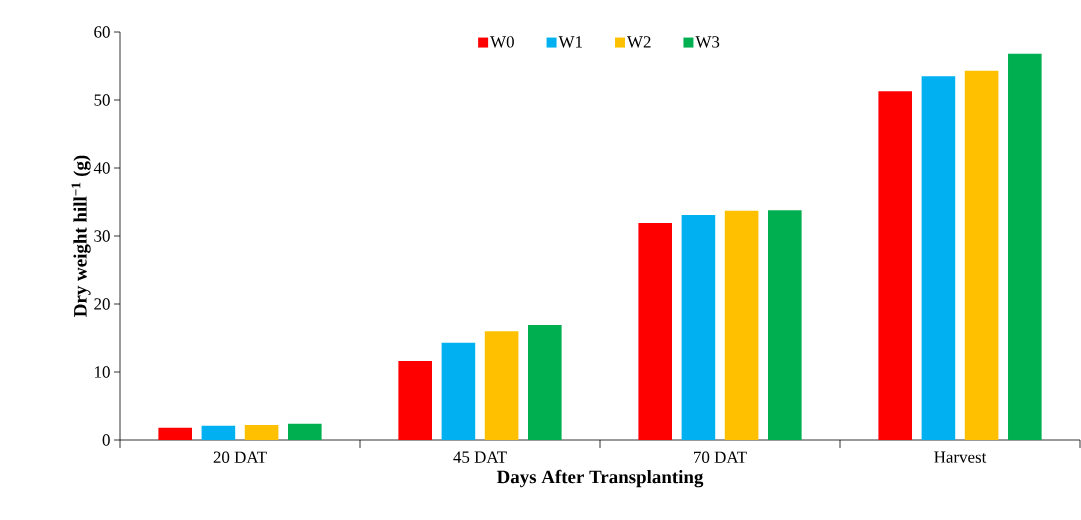 This screenshot has width=1081, height=520. I want to click on y-tick-label: 50, so click(102, 100).